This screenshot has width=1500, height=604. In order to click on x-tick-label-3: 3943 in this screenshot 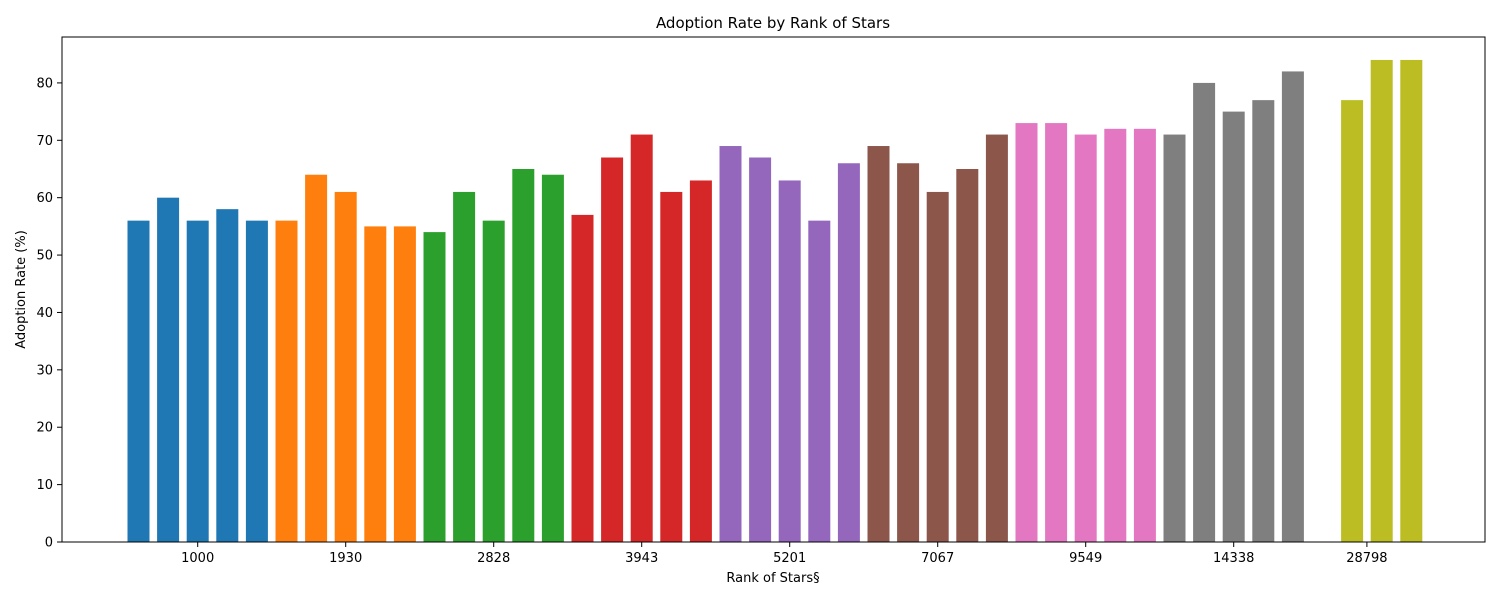, I will do `click(641, 558)`.